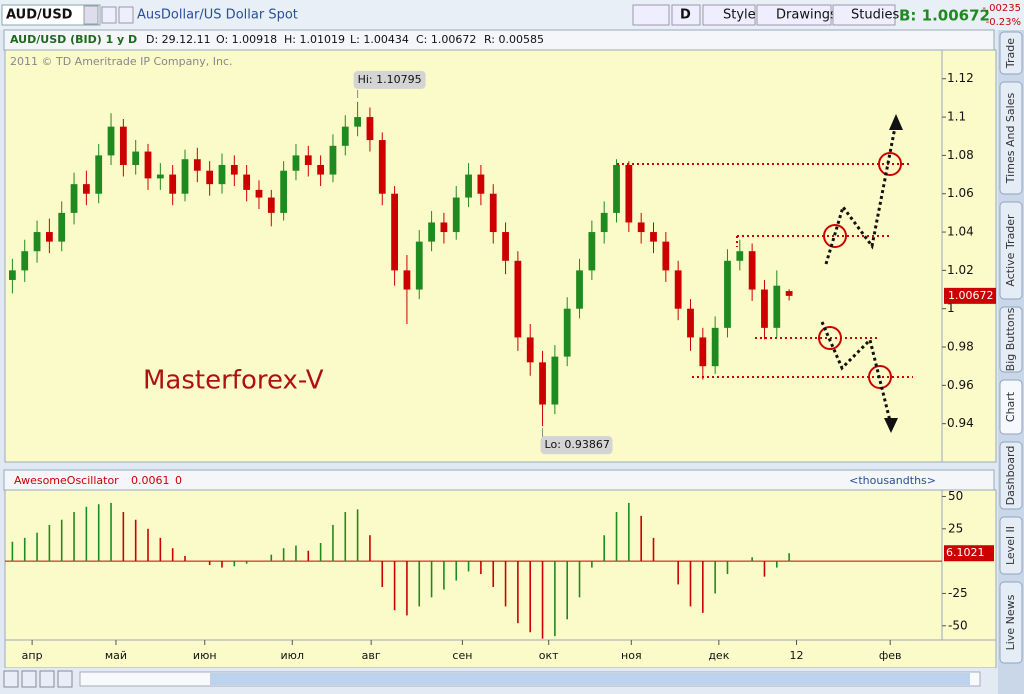 This screenshot has height=694, width=1024. I want to click on y-tick-label: 0.94, so click(960, 423).